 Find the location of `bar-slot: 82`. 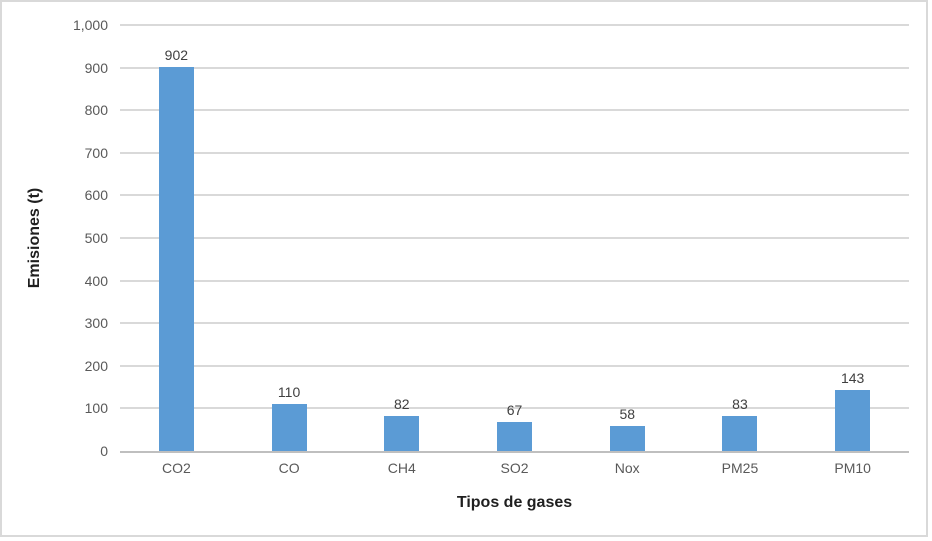

bar-slot: 82 is located at coordinates (401, 238).